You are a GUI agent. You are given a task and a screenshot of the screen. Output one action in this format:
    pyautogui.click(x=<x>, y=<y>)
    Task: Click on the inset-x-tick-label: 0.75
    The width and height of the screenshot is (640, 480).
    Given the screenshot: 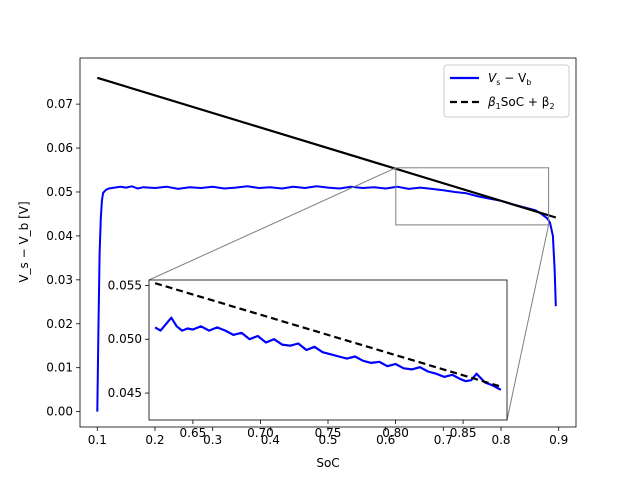 What is the action you would take?
    pyautogui.click(x=328, y=433)
    